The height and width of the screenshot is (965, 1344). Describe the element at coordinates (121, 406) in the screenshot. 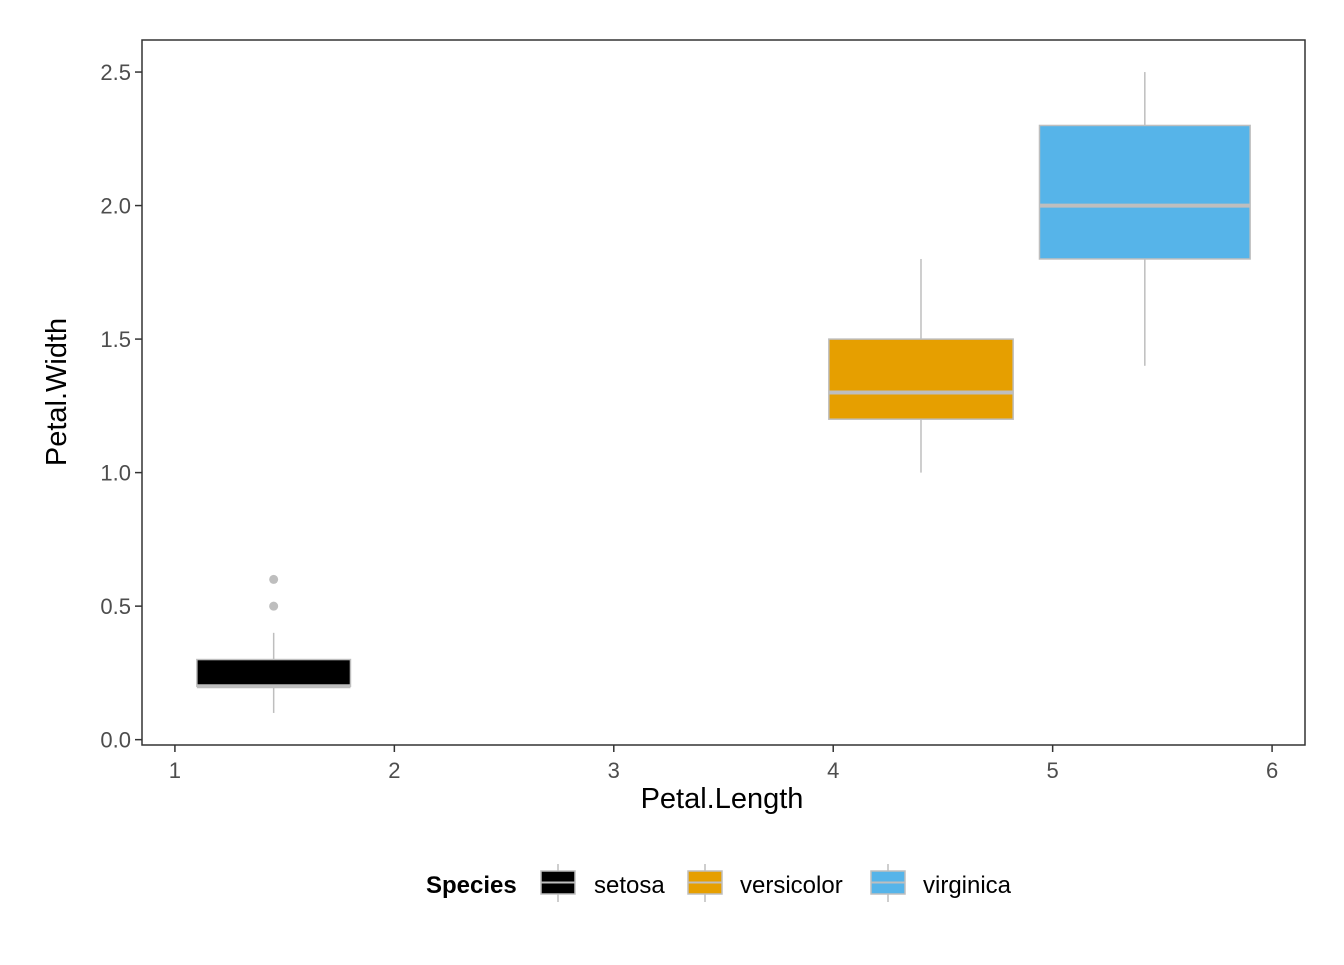

I see `y-axis: 0.0 0.5 1.0 1.5 2.0 2.5` at that location.